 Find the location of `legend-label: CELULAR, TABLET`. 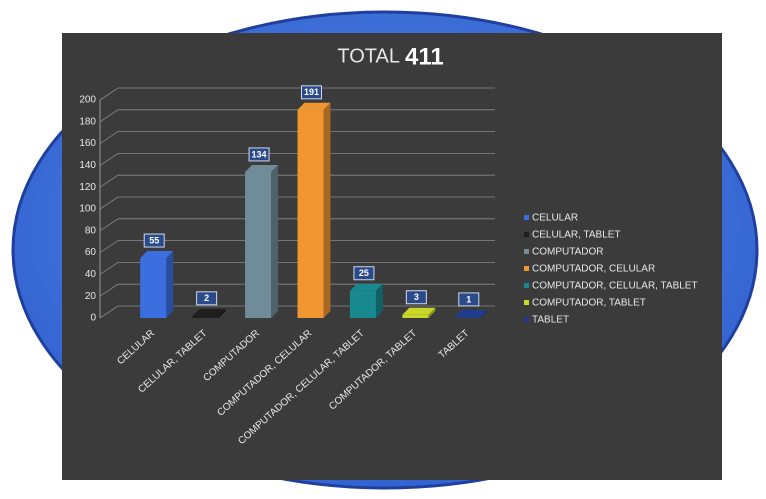

legend-label: CELULAR, TABLET is located at coordinates (576, 235).